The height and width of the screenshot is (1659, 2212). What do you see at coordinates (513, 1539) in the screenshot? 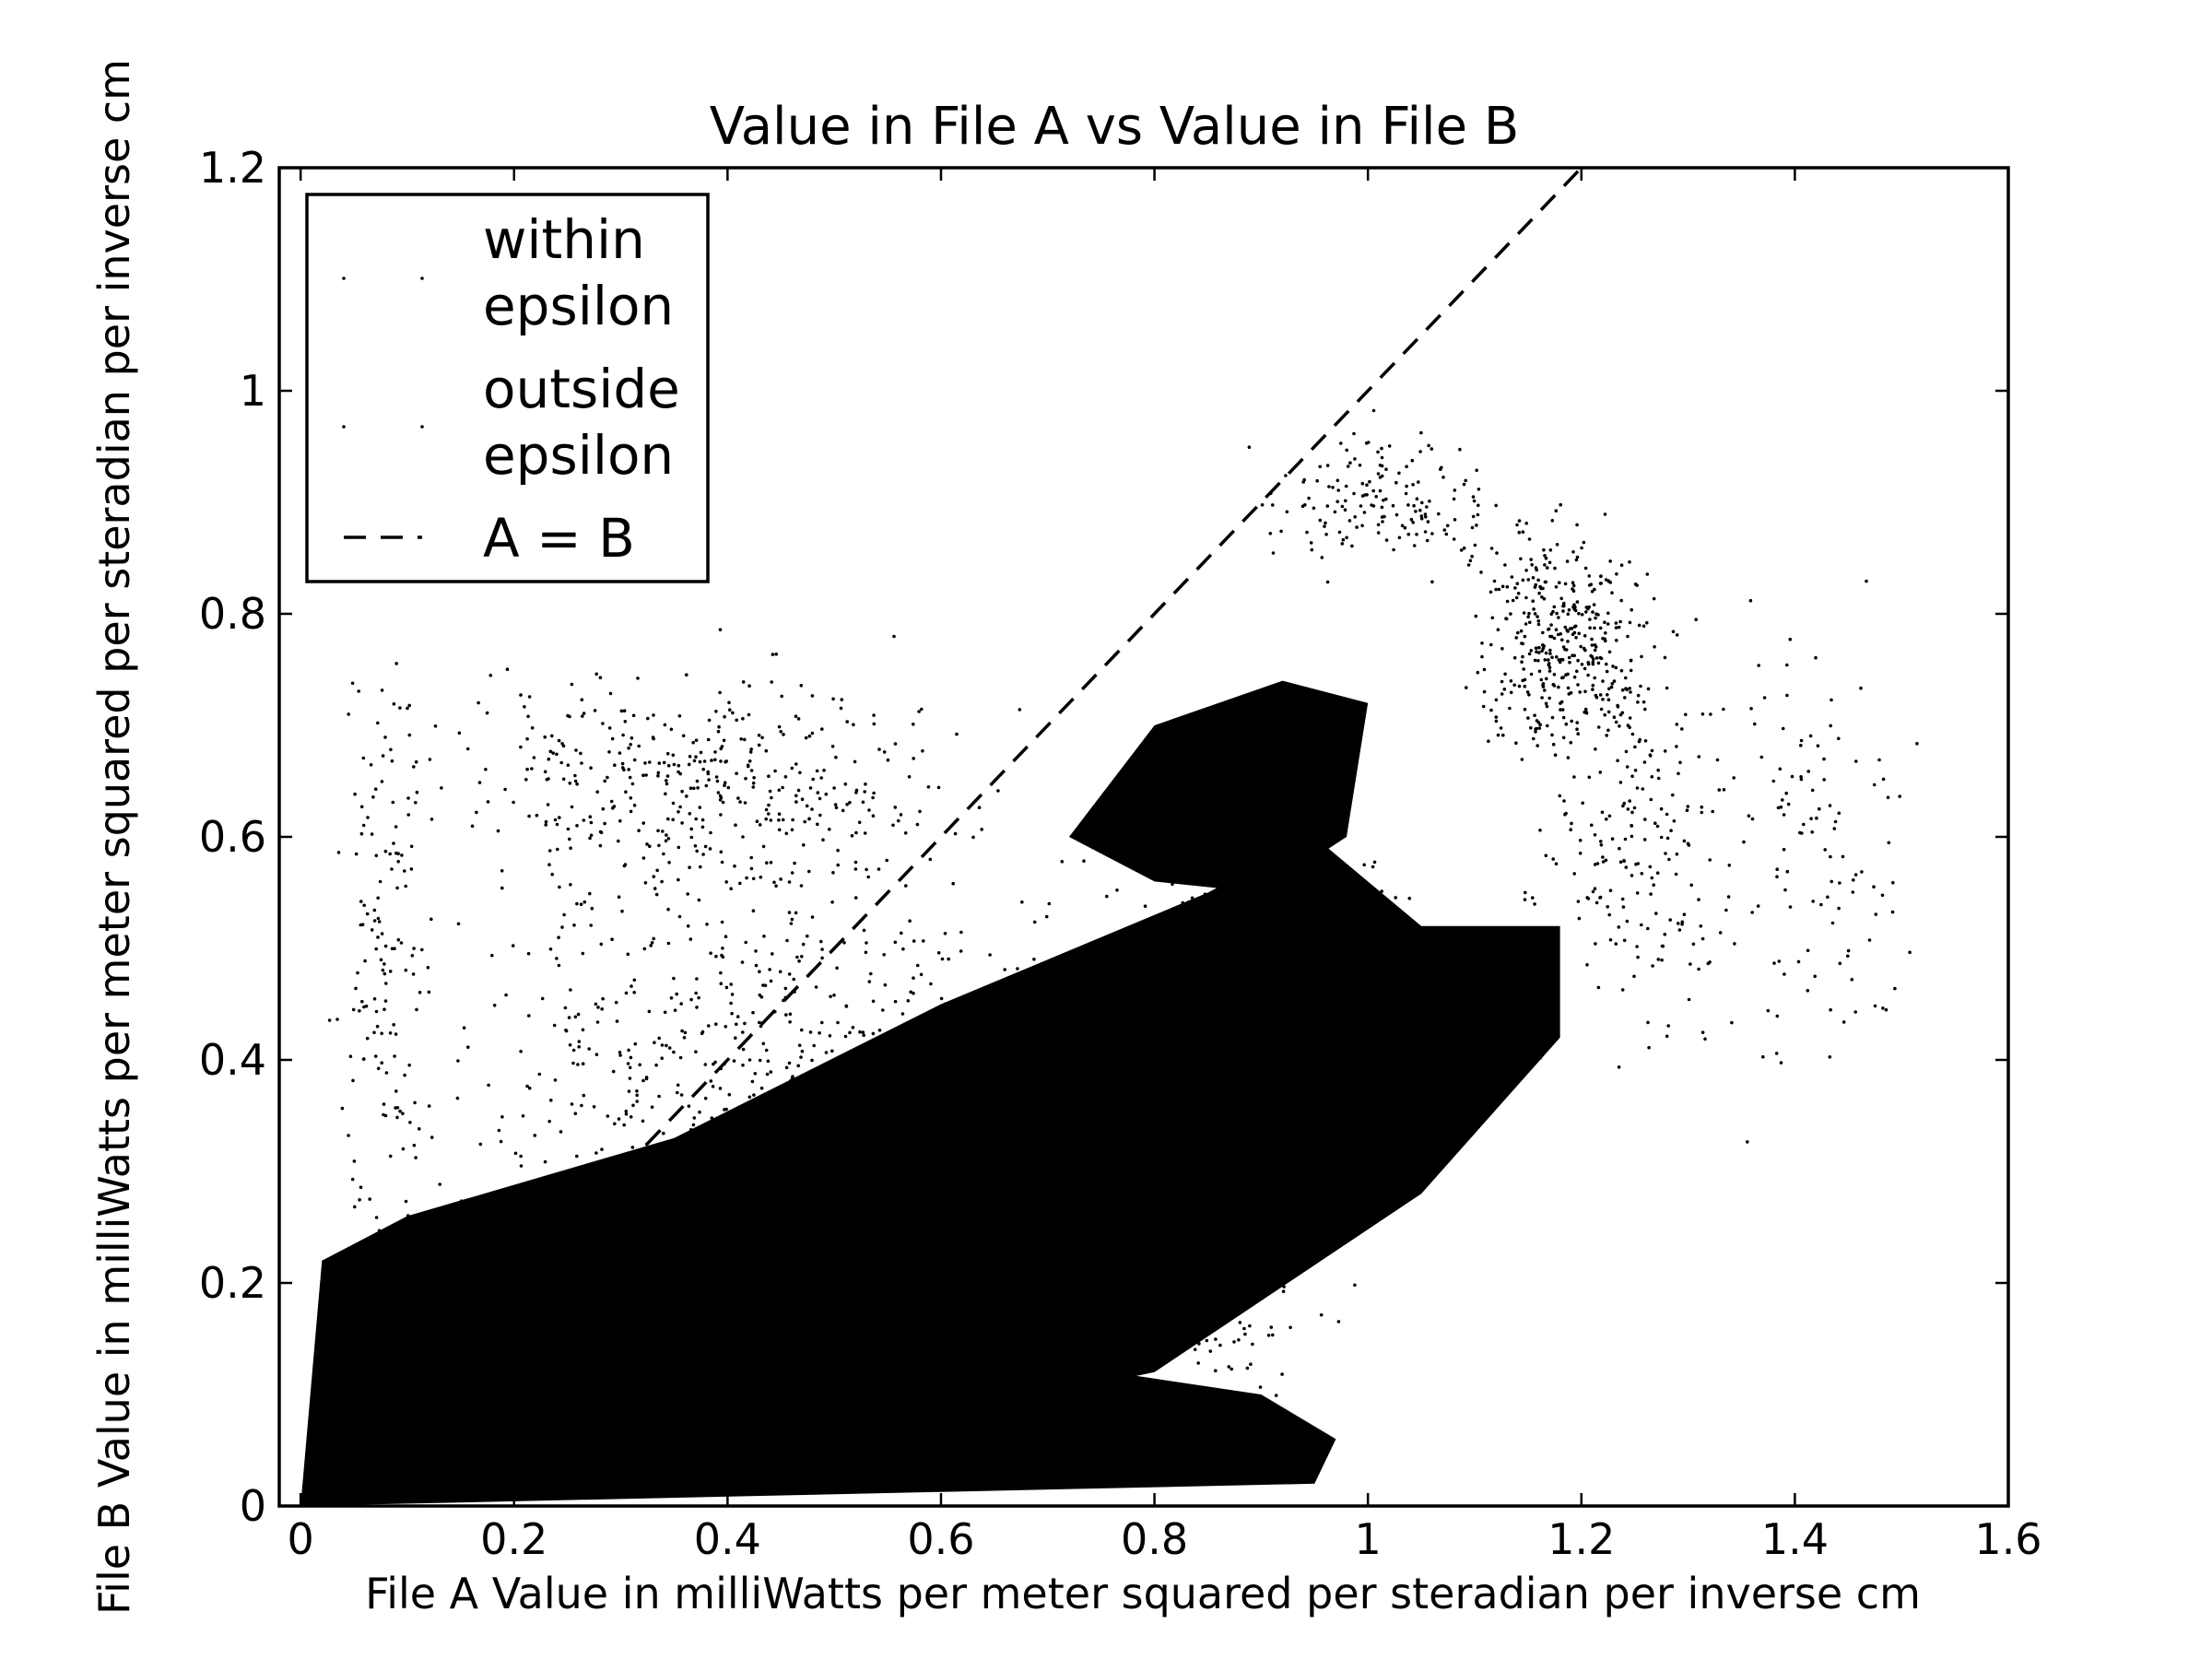
I see `x-tick-label: 0.2` at bounding box center [513, 1539].